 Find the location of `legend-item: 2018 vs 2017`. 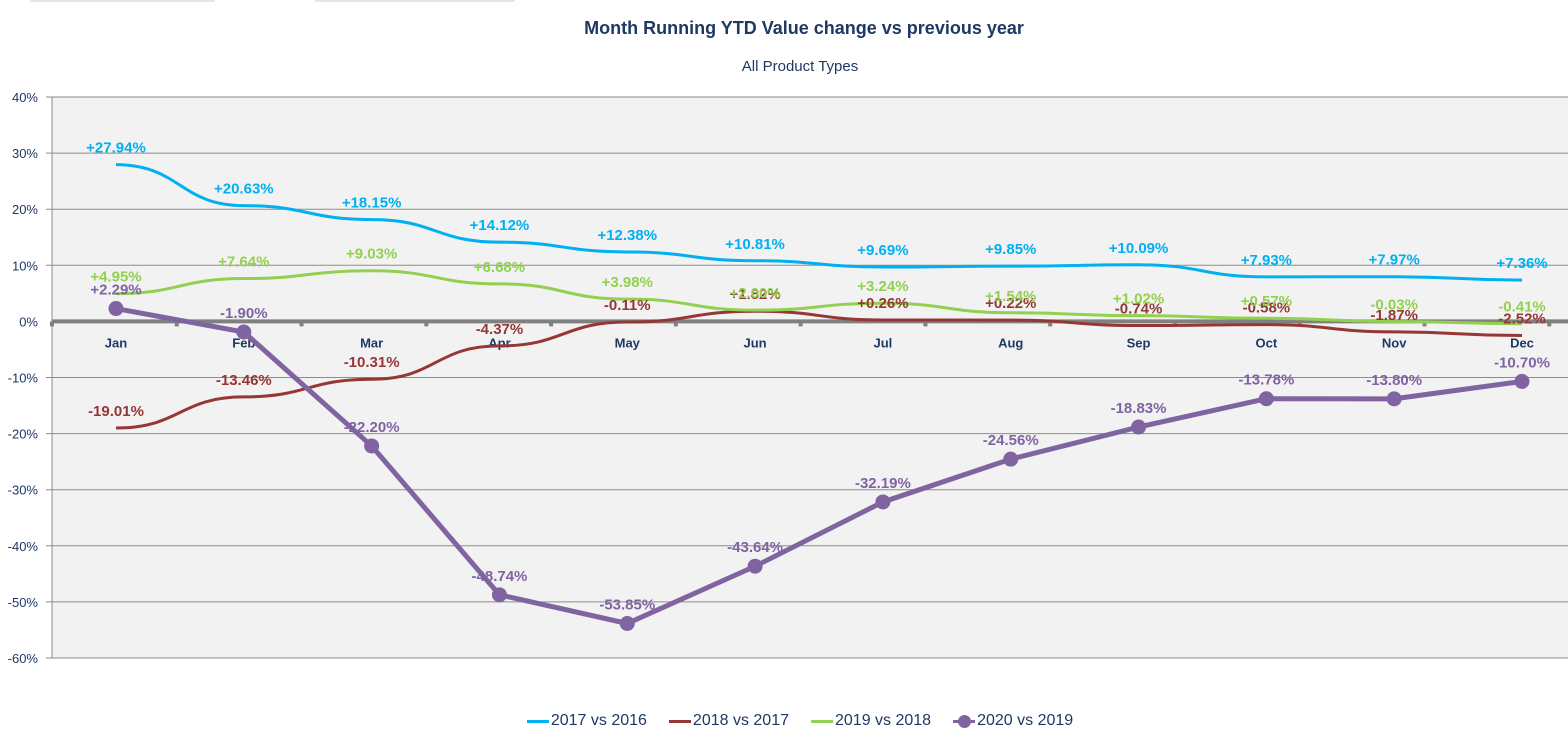

legend-item: 2018 vs 2017 is located at coordinates (728, 721).